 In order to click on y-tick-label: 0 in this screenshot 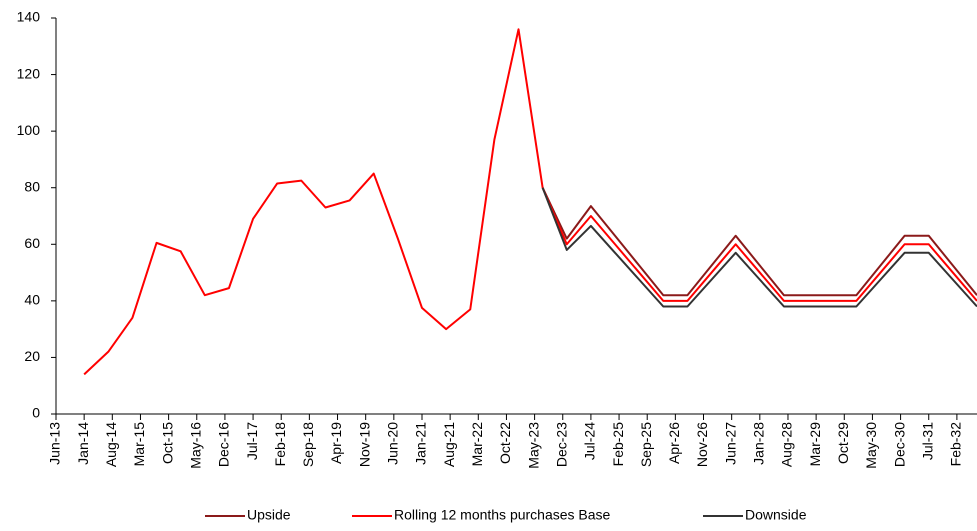, I will do `click(36, 413)`.